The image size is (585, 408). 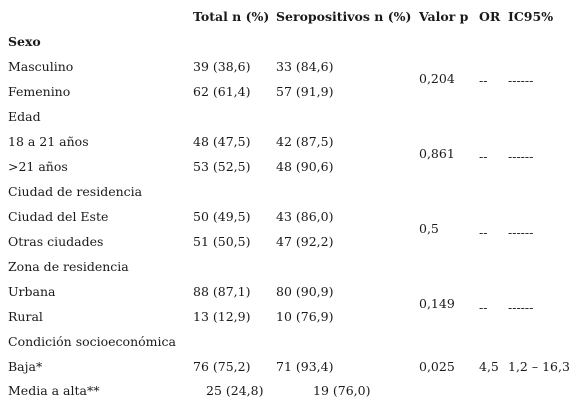 What do you see at coordinates (75, 191) in the screenshot?
I see `section-title-ciudad: Ciudad de residencia` at bounding box center [75, 191].